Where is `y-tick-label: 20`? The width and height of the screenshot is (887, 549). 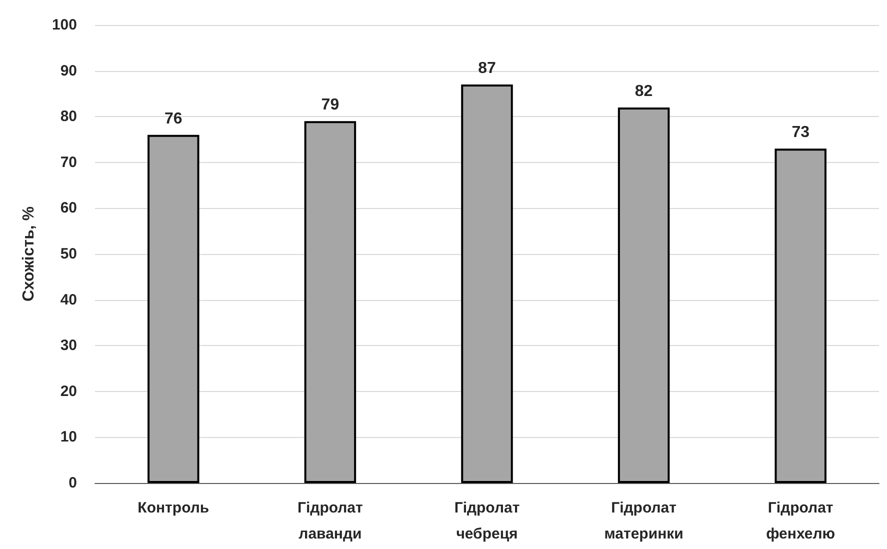
y-tick-label: 20 is located at coordinates (68, 391).